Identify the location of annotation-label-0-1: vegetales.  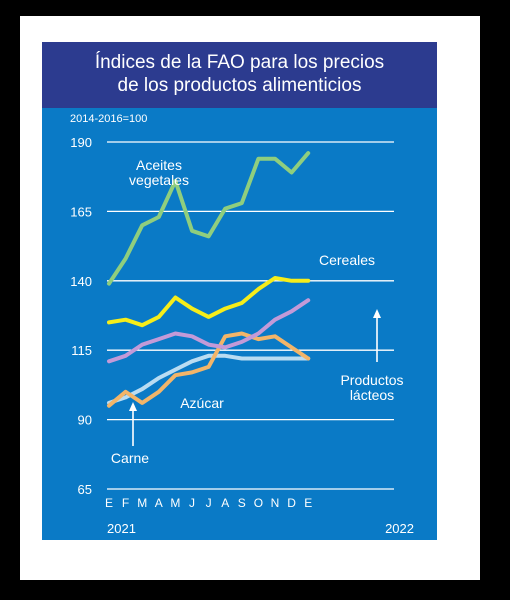
(159, 180).